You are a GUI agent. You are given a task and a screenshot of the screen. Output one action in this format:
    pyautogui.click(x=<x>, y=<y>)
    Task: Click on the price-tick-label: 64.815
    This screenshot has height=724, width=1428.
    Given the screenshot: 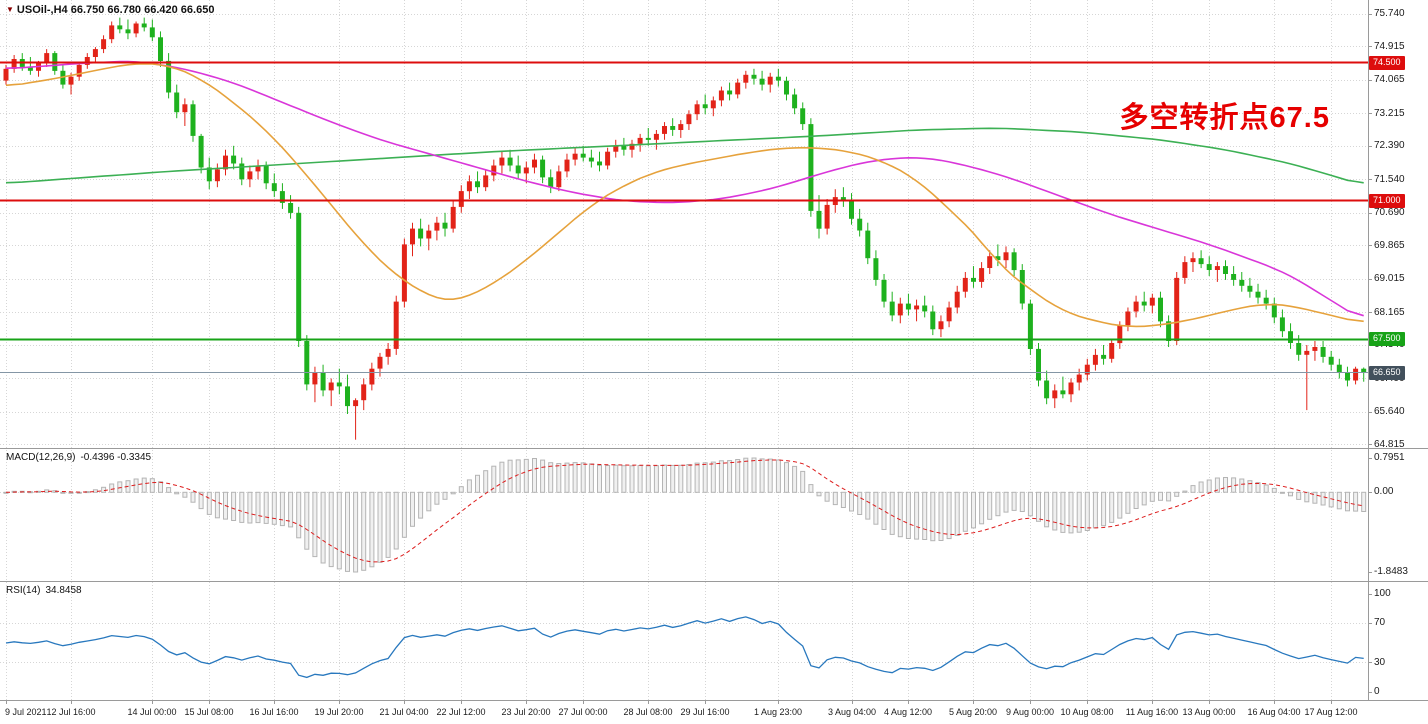 What is the action you would take?
    pyautogui.click(x=1389, y=444)
    